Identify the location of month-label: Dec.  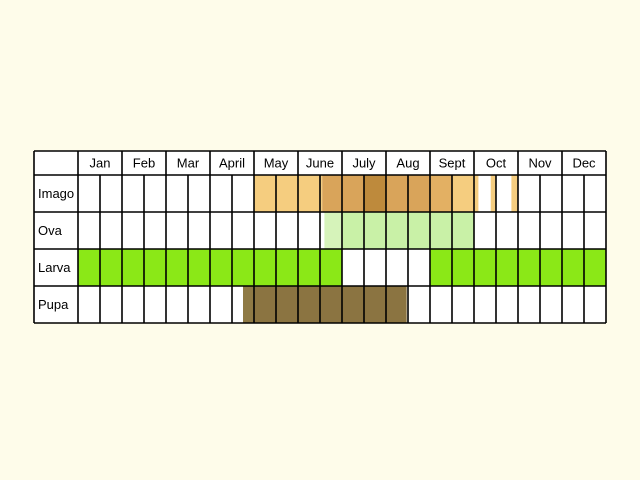
(584, 163).